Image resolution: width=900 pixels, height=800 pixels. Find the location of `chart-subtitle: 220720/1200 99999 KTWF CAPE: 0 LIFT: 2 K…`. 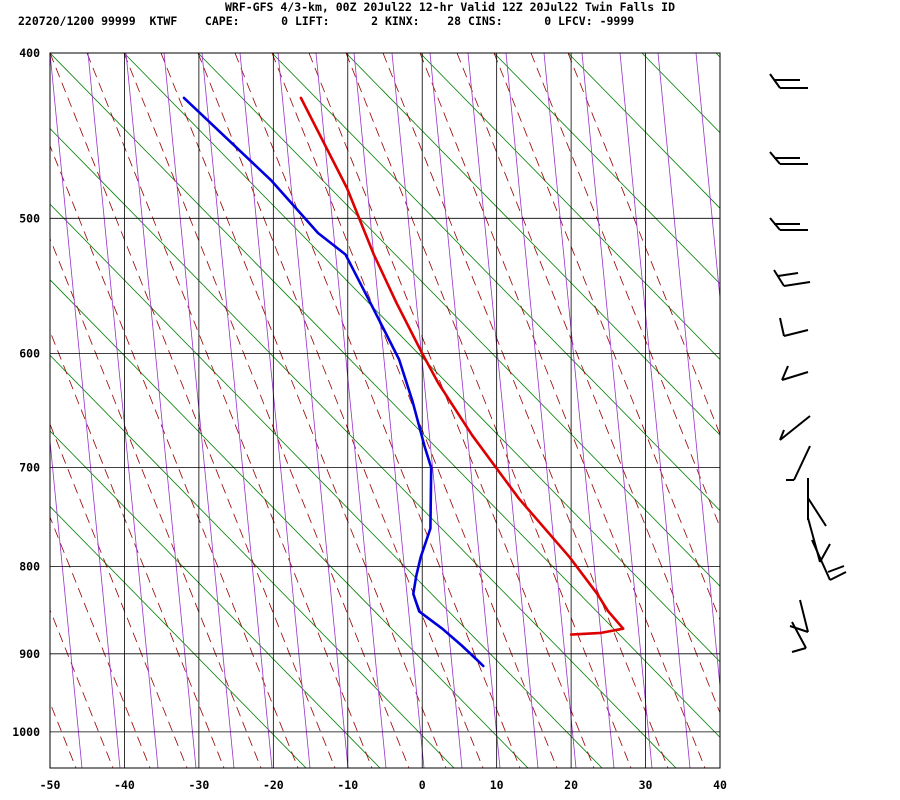

chart-subtitle: 220720/1200 99999 KTWF CAPE: 0 LIFT: 2 K… is located at coordinates (326, 21).